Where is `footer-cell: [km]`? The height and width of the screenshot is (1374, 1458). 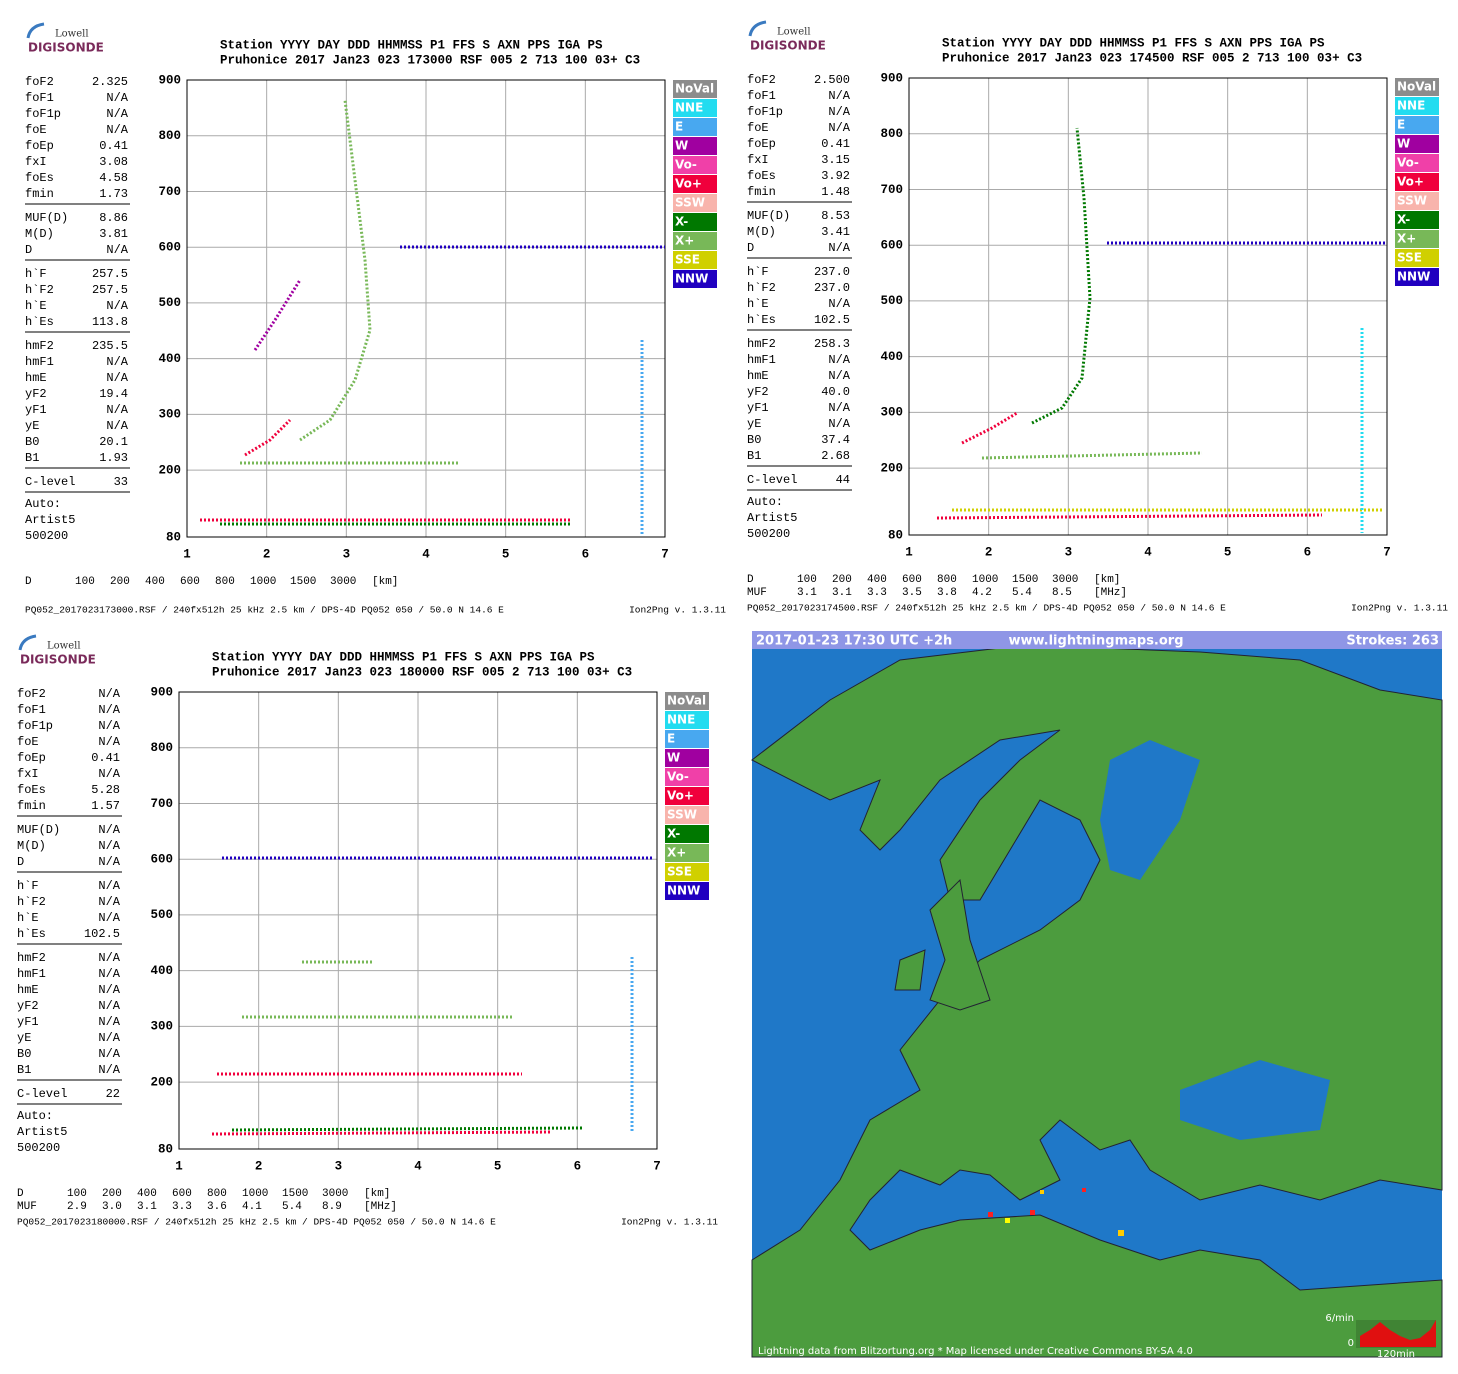
footer-cell: [km] is located at coordinates (1107, 580).